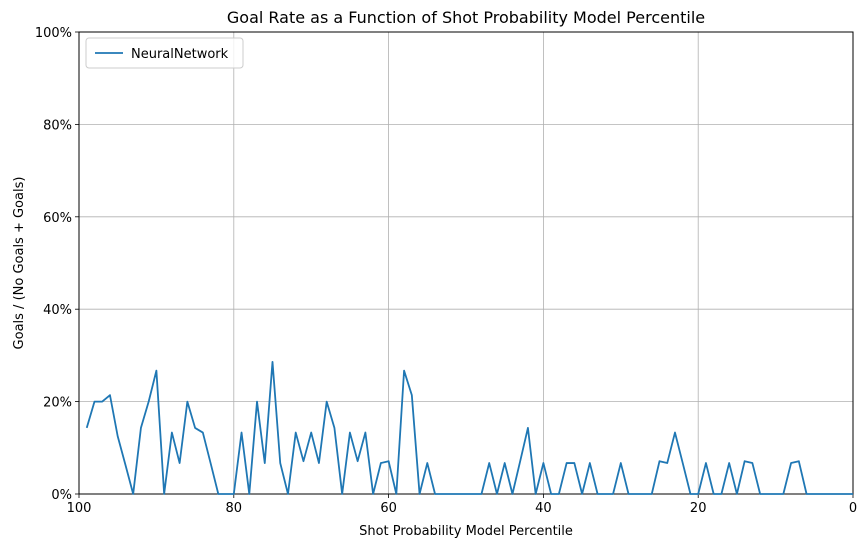  What do you see at coordinates (462, 505) in the screenshot?
I see `x-axis-ticks: 100 80 60 40 20 0` at bounding box center [462, 505].